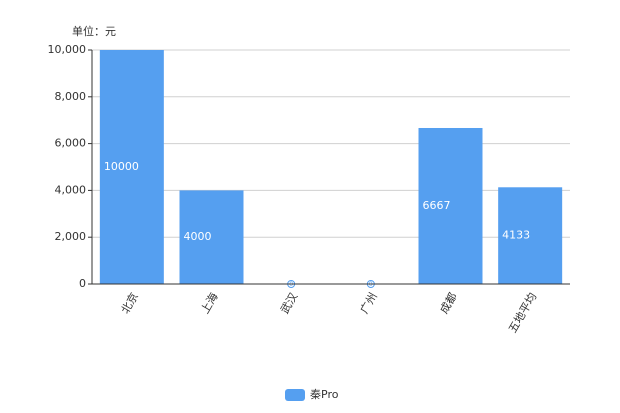 This screenshot has height=413, width=620. Describe the element at coordinates (522, 313) in the screenshot. I see `x-tick-label: 五地平均` at that location.